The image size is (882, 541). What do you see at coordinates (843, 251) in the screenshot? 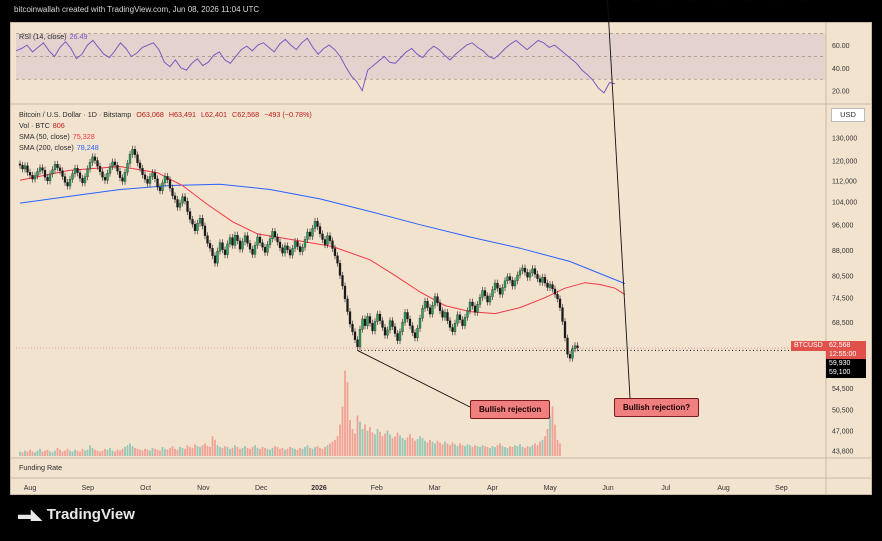
I see `price-tick-label: 88,000` at bounding box center [843, 251].